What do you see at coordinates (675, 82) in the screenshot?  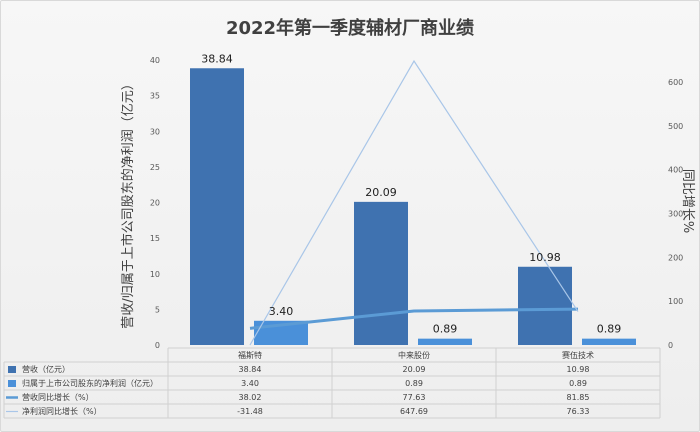 I see `y-tick-right-label: 600` at bounding box center [675, 82].